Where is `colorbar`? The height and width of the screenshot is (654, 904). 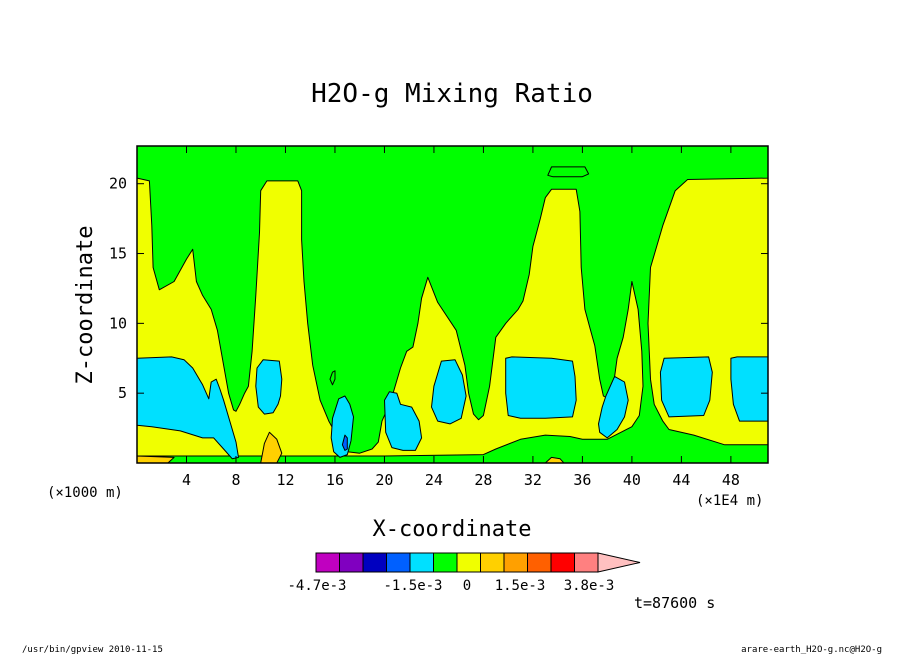
colorbar is located at coordinates (478, 562).